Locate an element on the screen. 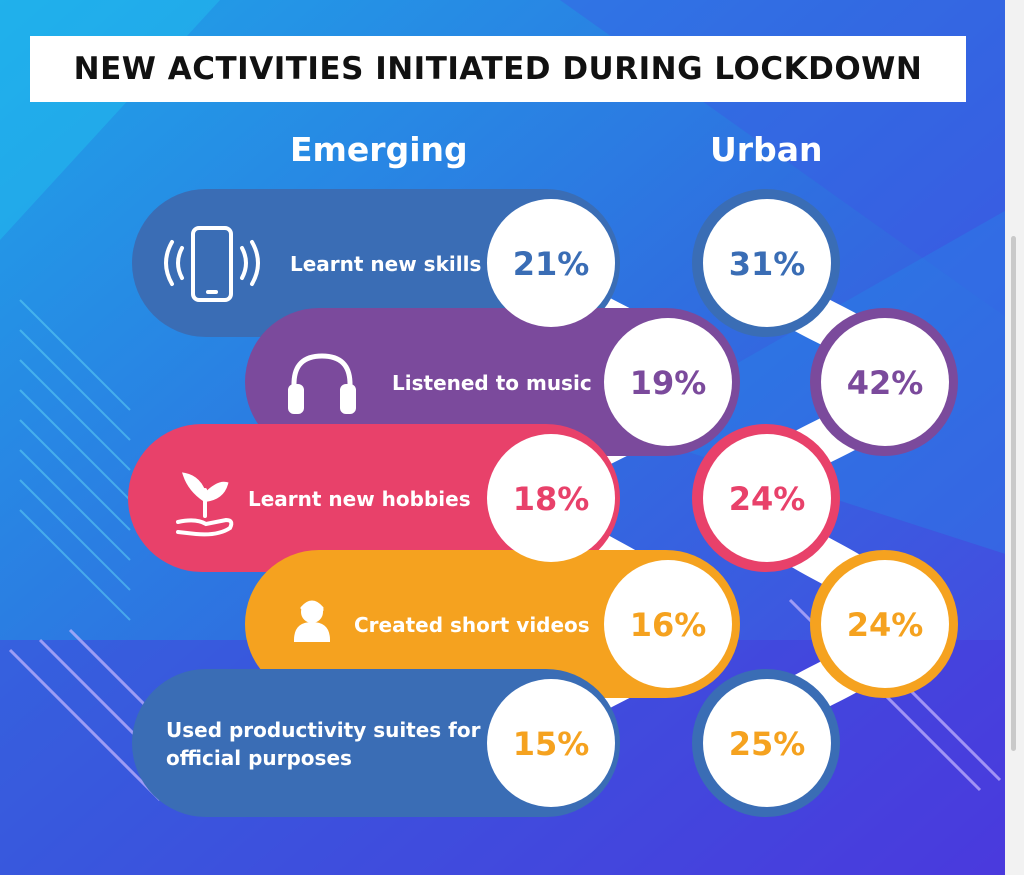 This screenshot has width=1024, height=875. vlogger-icon is located at coordinates (312, 621).